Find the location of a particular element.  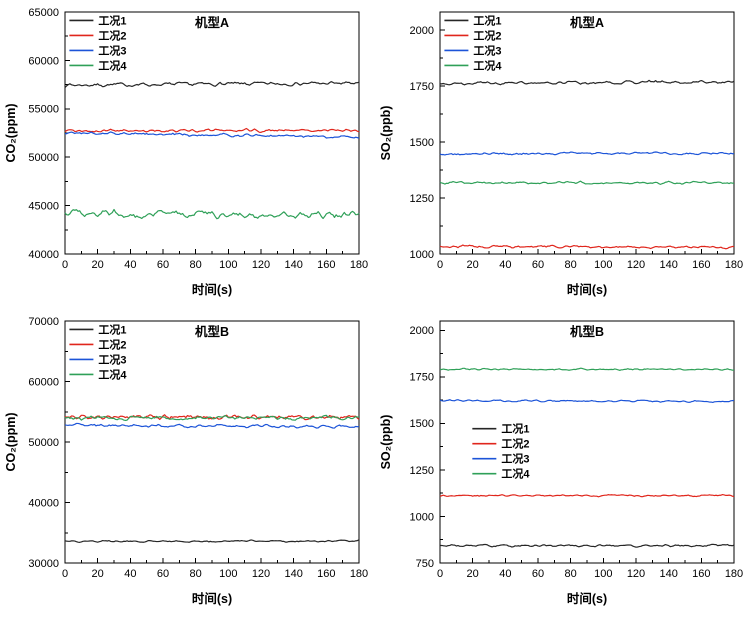

y-tick-label: 750 is located at coordinates (424, 563).